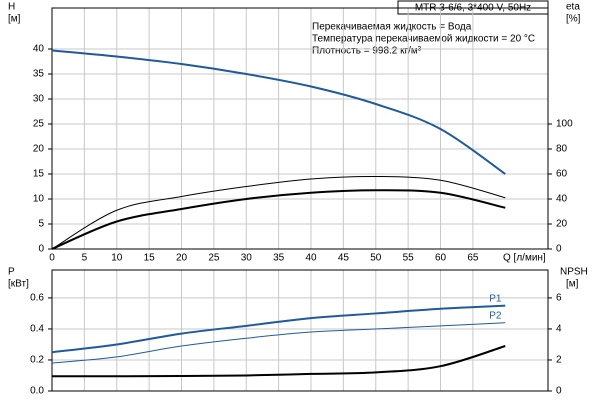 The image size is (600, 405). Describe the element at coordinates (495, 298) in the screenshot. I see `legend-label: P1` at that location.